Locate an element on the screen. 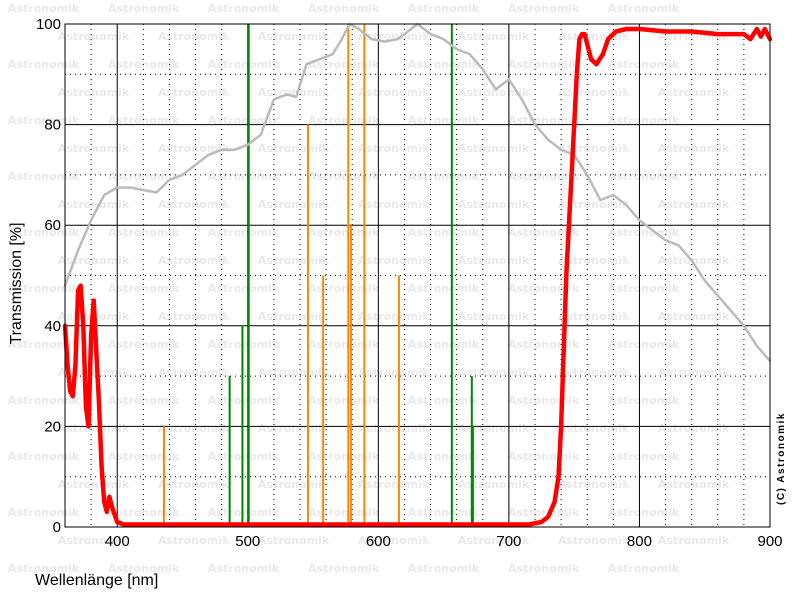 The image size is (799, 600). x-tick-label: 500 is located at coordinates (247, 541).